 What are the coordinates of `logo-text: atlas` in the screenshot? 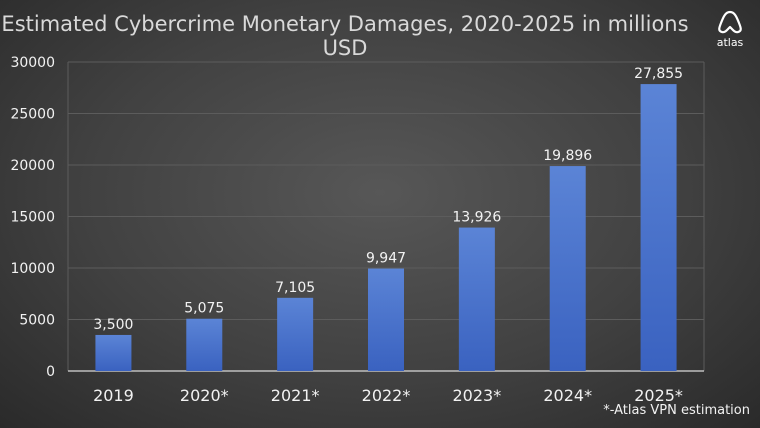 It's located at (730, 42).